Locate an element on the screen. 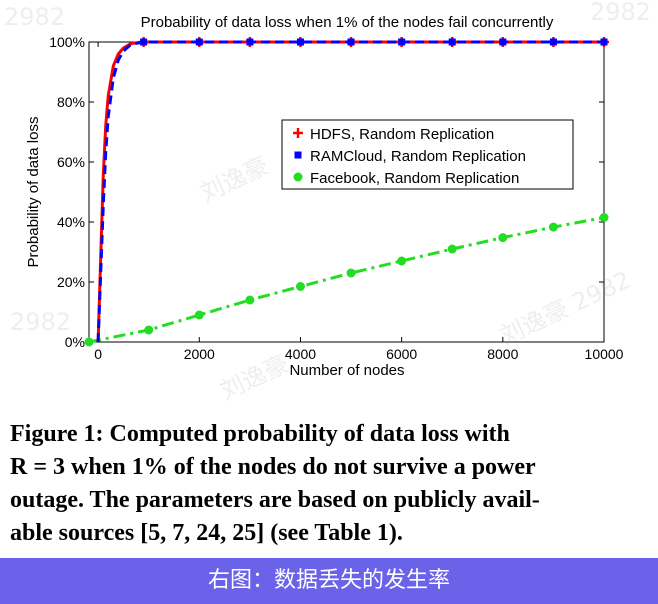 Image resolution: width=658 pixels, height=604 pixels. legend-box is located at coordinates (427, 154).